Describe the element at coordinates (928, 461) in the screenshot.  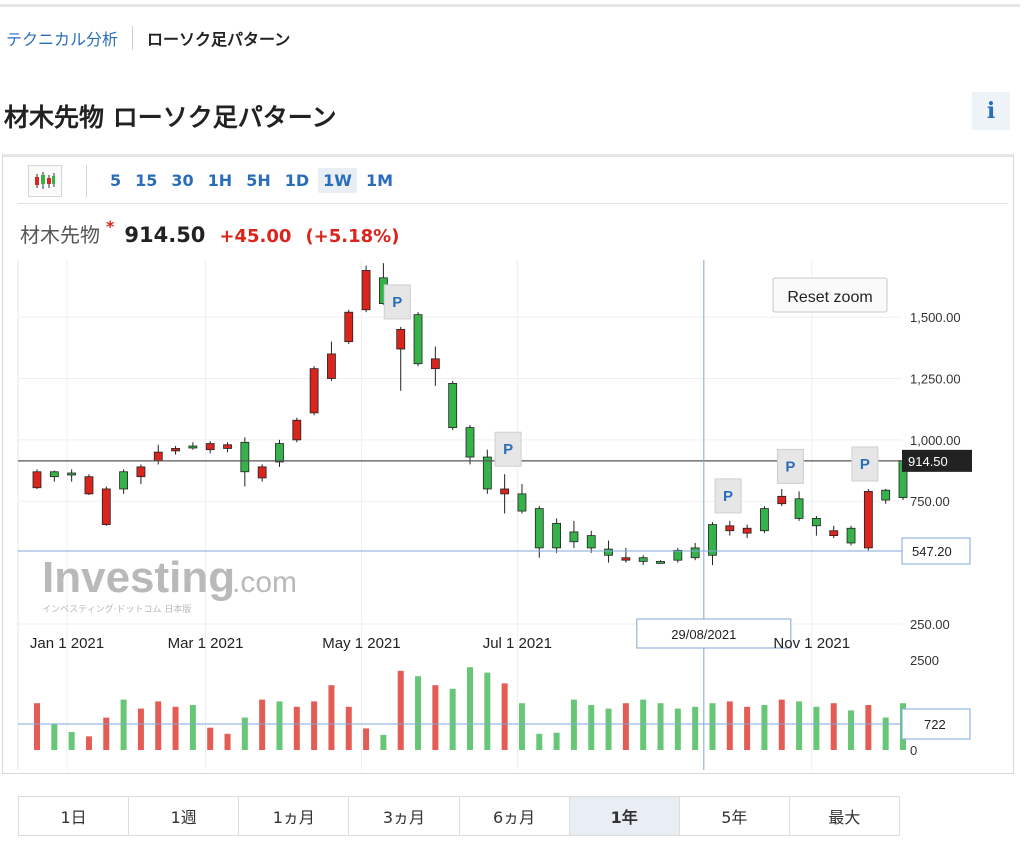
I see `last-price-tag-label: 914.50` at that location.